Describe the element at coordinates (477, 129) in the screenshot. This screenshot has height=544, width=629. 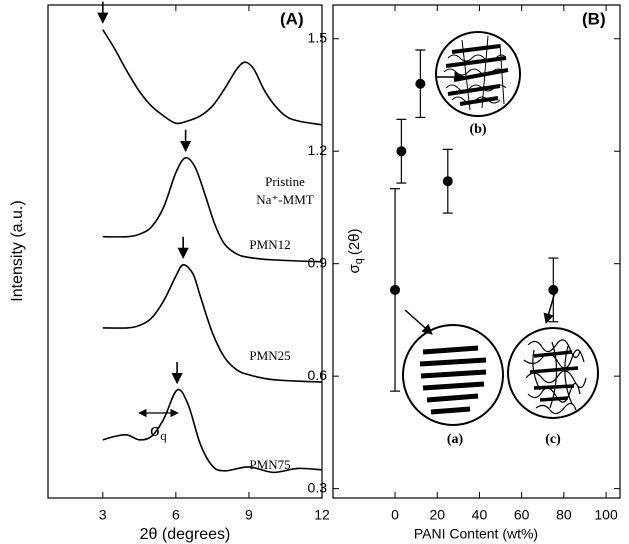
I see `inset-label: (b)` at that location.